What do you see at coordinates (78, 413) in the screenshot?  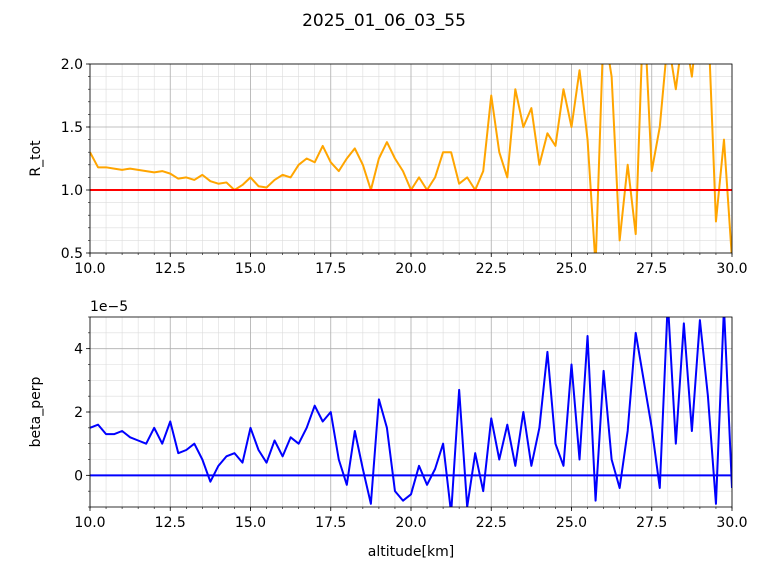 I see `y-tick-label: 2` at bounding box center [78, 413].